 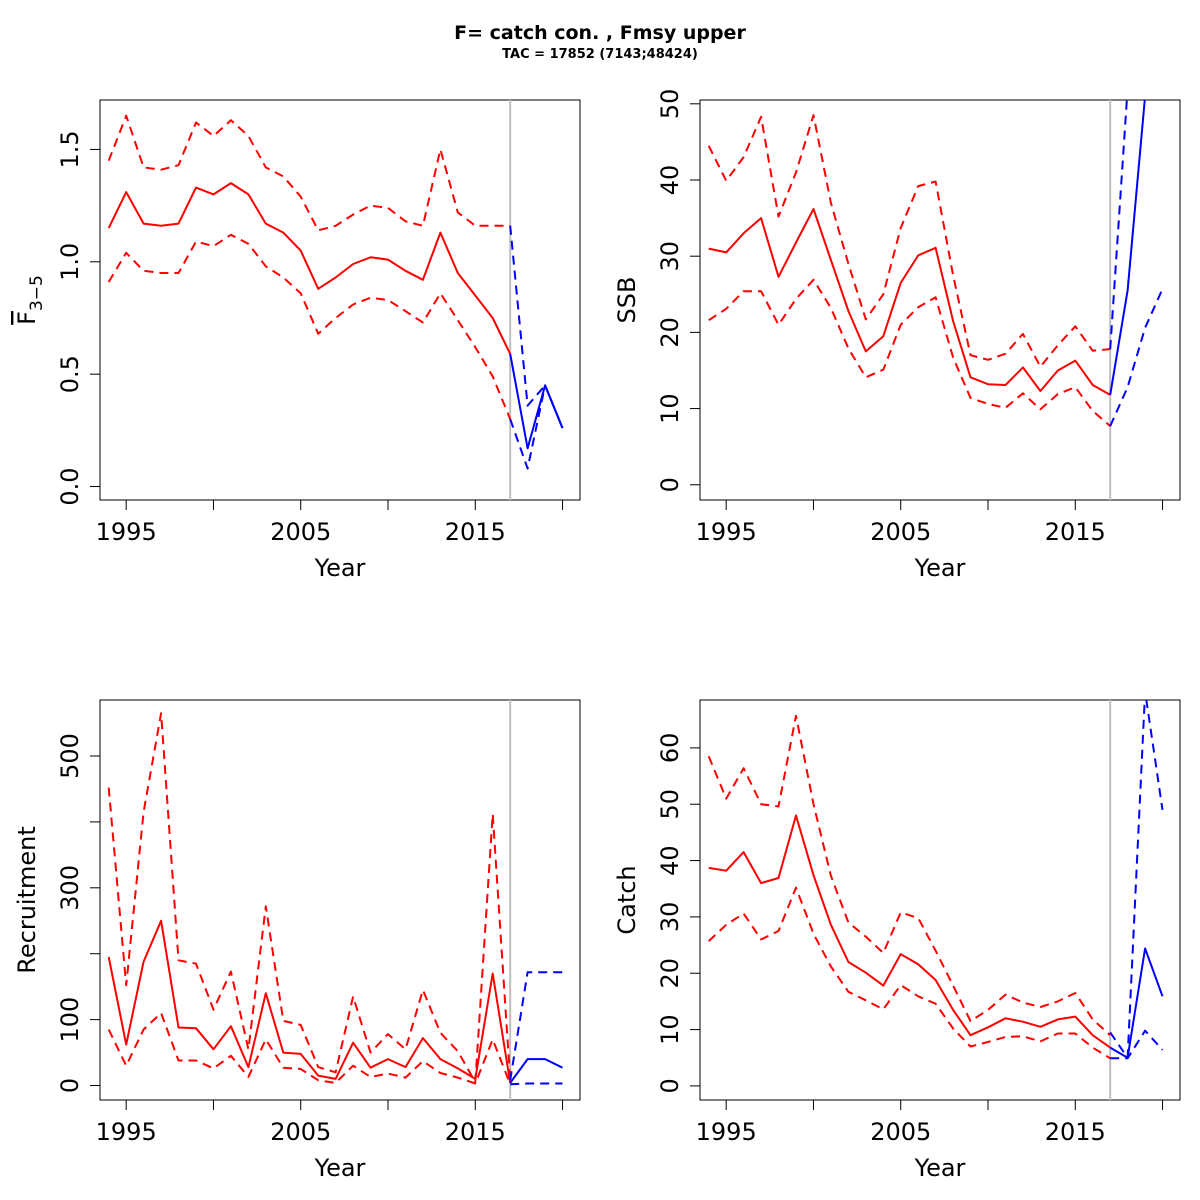 I want to click on y-axis-title: Catch, so click(x=627, y=899).